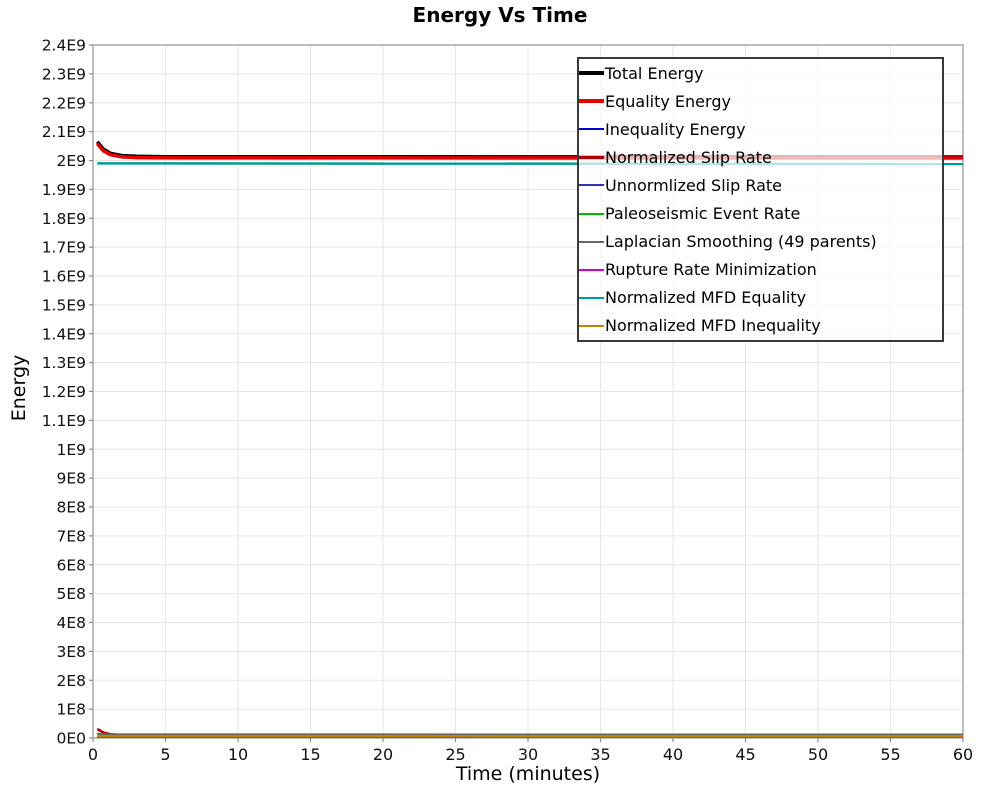  I want to click on y-tick-label: 2.1E9, so click(64, 132).